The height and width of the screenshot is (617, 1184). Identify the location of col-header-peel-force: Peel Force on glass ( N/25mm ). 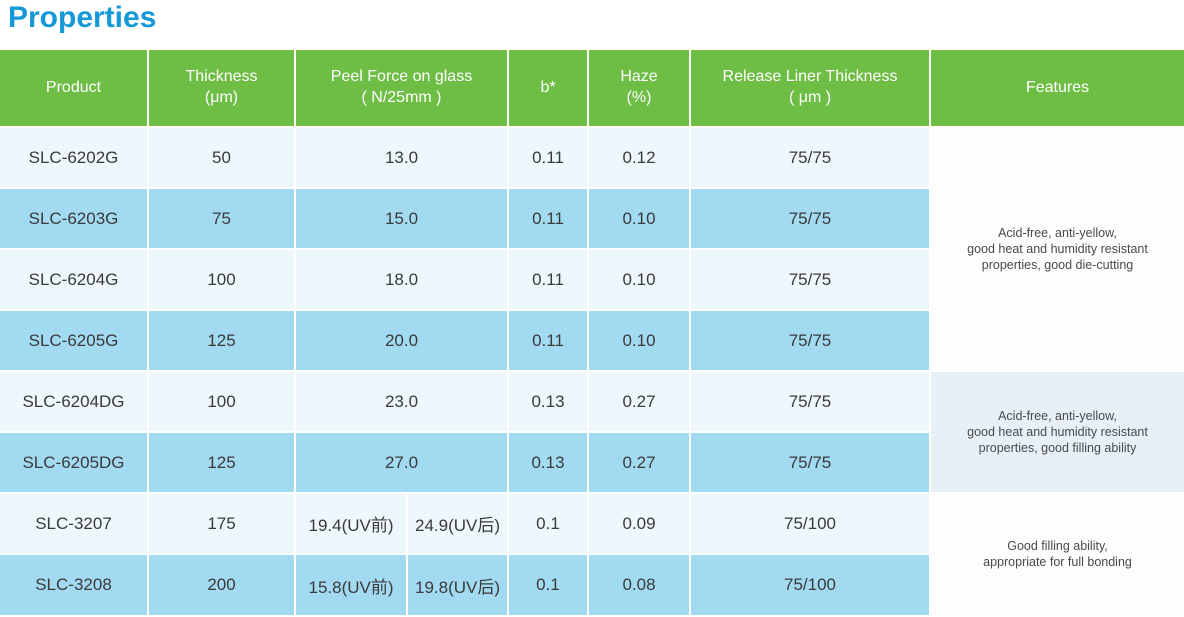
(401, 89).